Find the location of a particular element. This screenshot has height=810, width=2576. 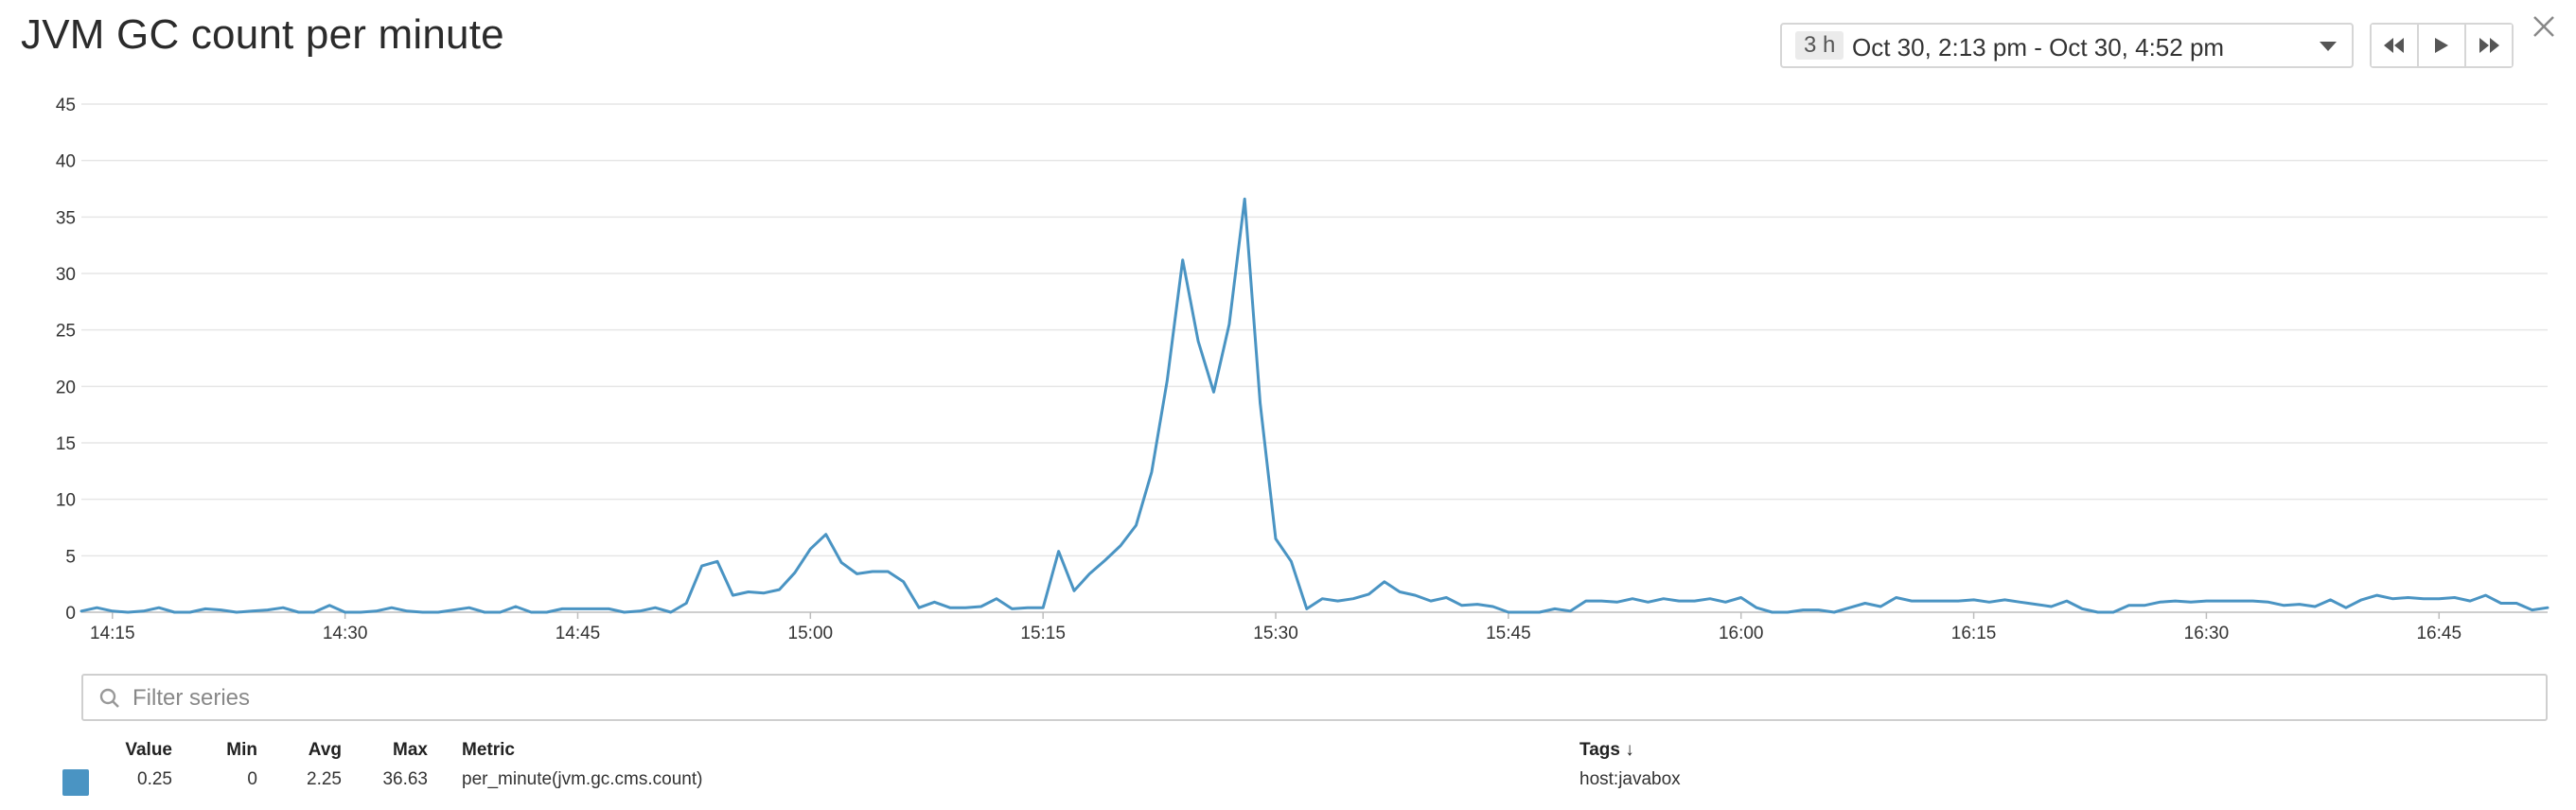

chevron-down-icon is located at coordinates (2328, 46).